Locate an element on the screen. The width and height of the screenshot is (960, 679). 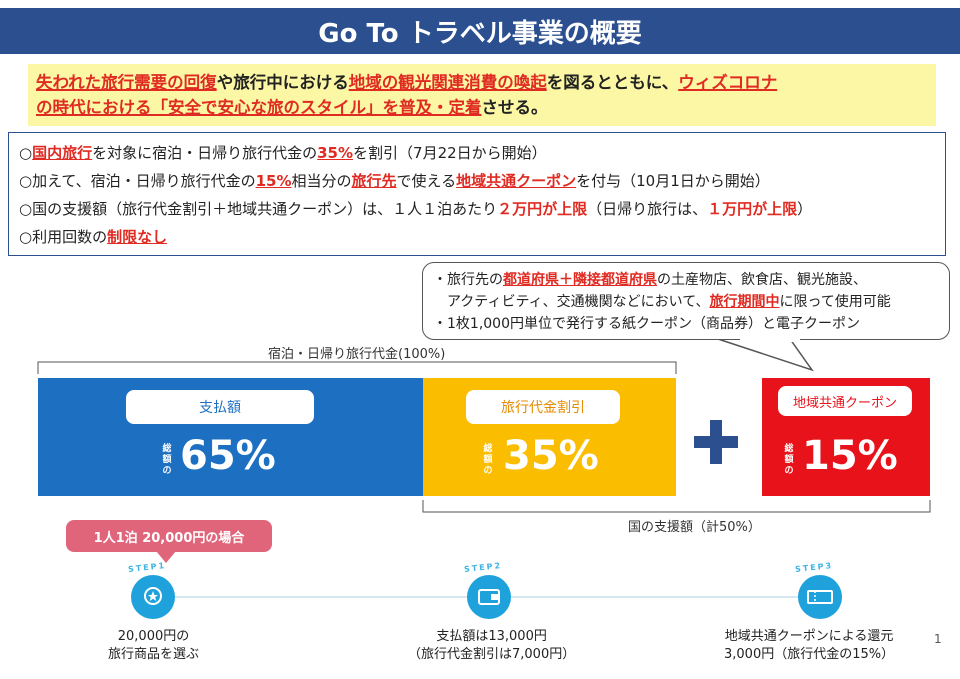
step-caption-line: 地域共通クーポンによる還元 is located at coordinates (809, 636).